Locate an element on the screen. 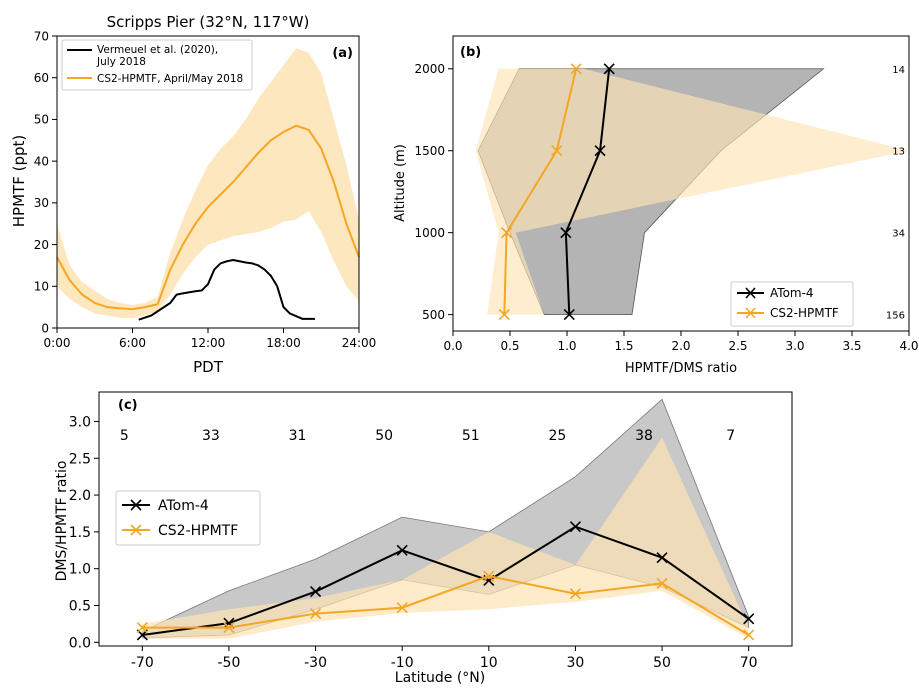  panel-c-y-tick-label: 1.5 is located at coordinates (80, 533).